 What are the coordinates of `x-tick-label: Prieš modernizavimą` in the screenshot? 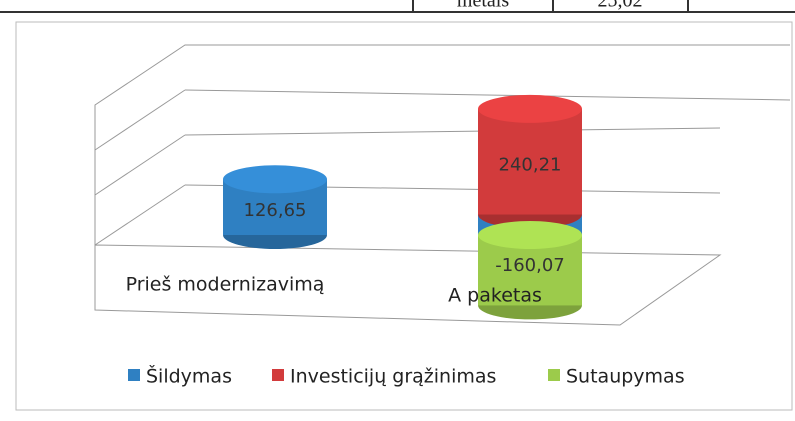 It's located at (225, 285).